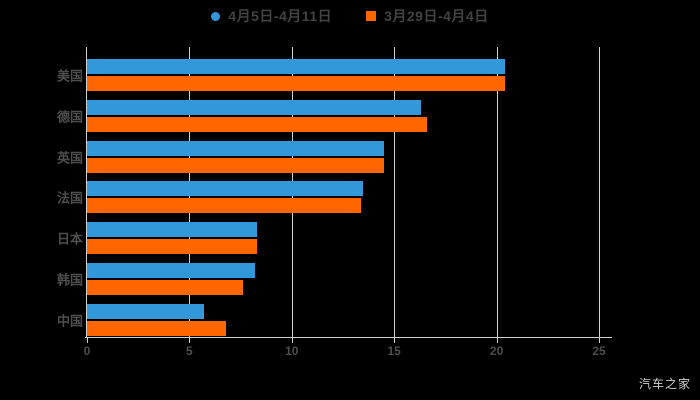 This screenshot has height=400, width=700. What do you see at coordinates (69, 280) in the screenshot?
I see `category-label-5: 韩国` at bounding box center [69, 280].